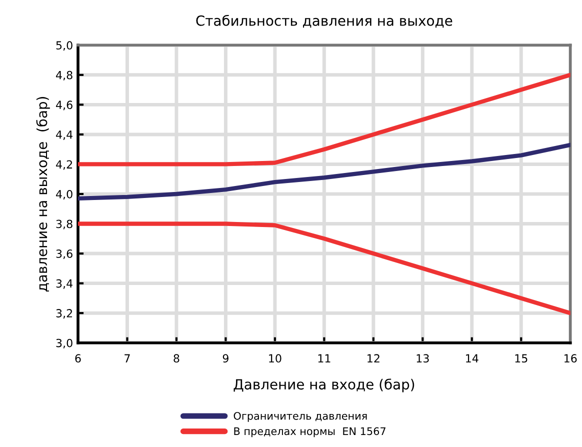 The image size is (582, 447). I want to click on x-axis-title: Давление на входе (бар), so click(324, 385).